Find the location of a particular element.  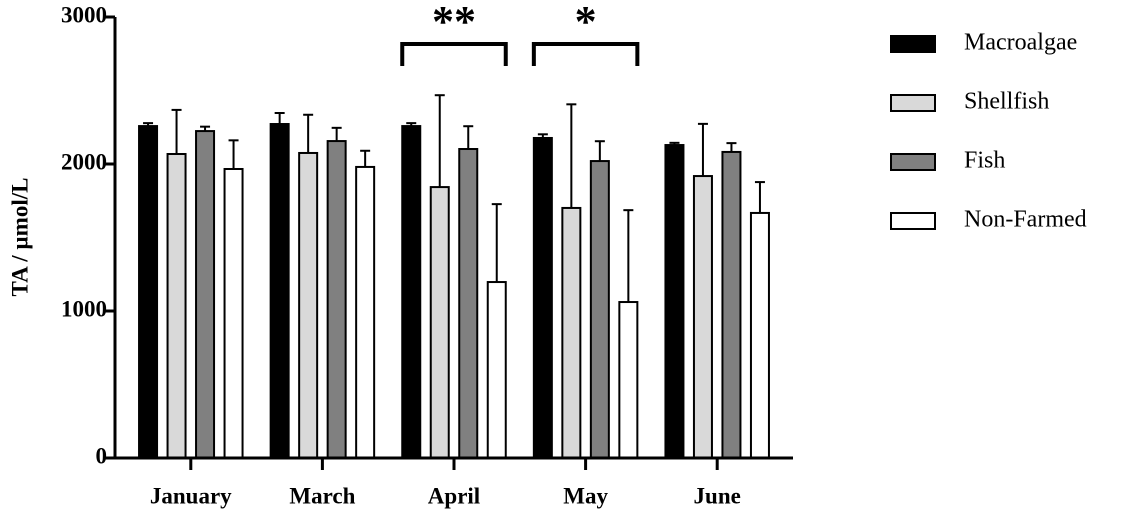

x-tick-label: June is located at coordinates (717, 495).